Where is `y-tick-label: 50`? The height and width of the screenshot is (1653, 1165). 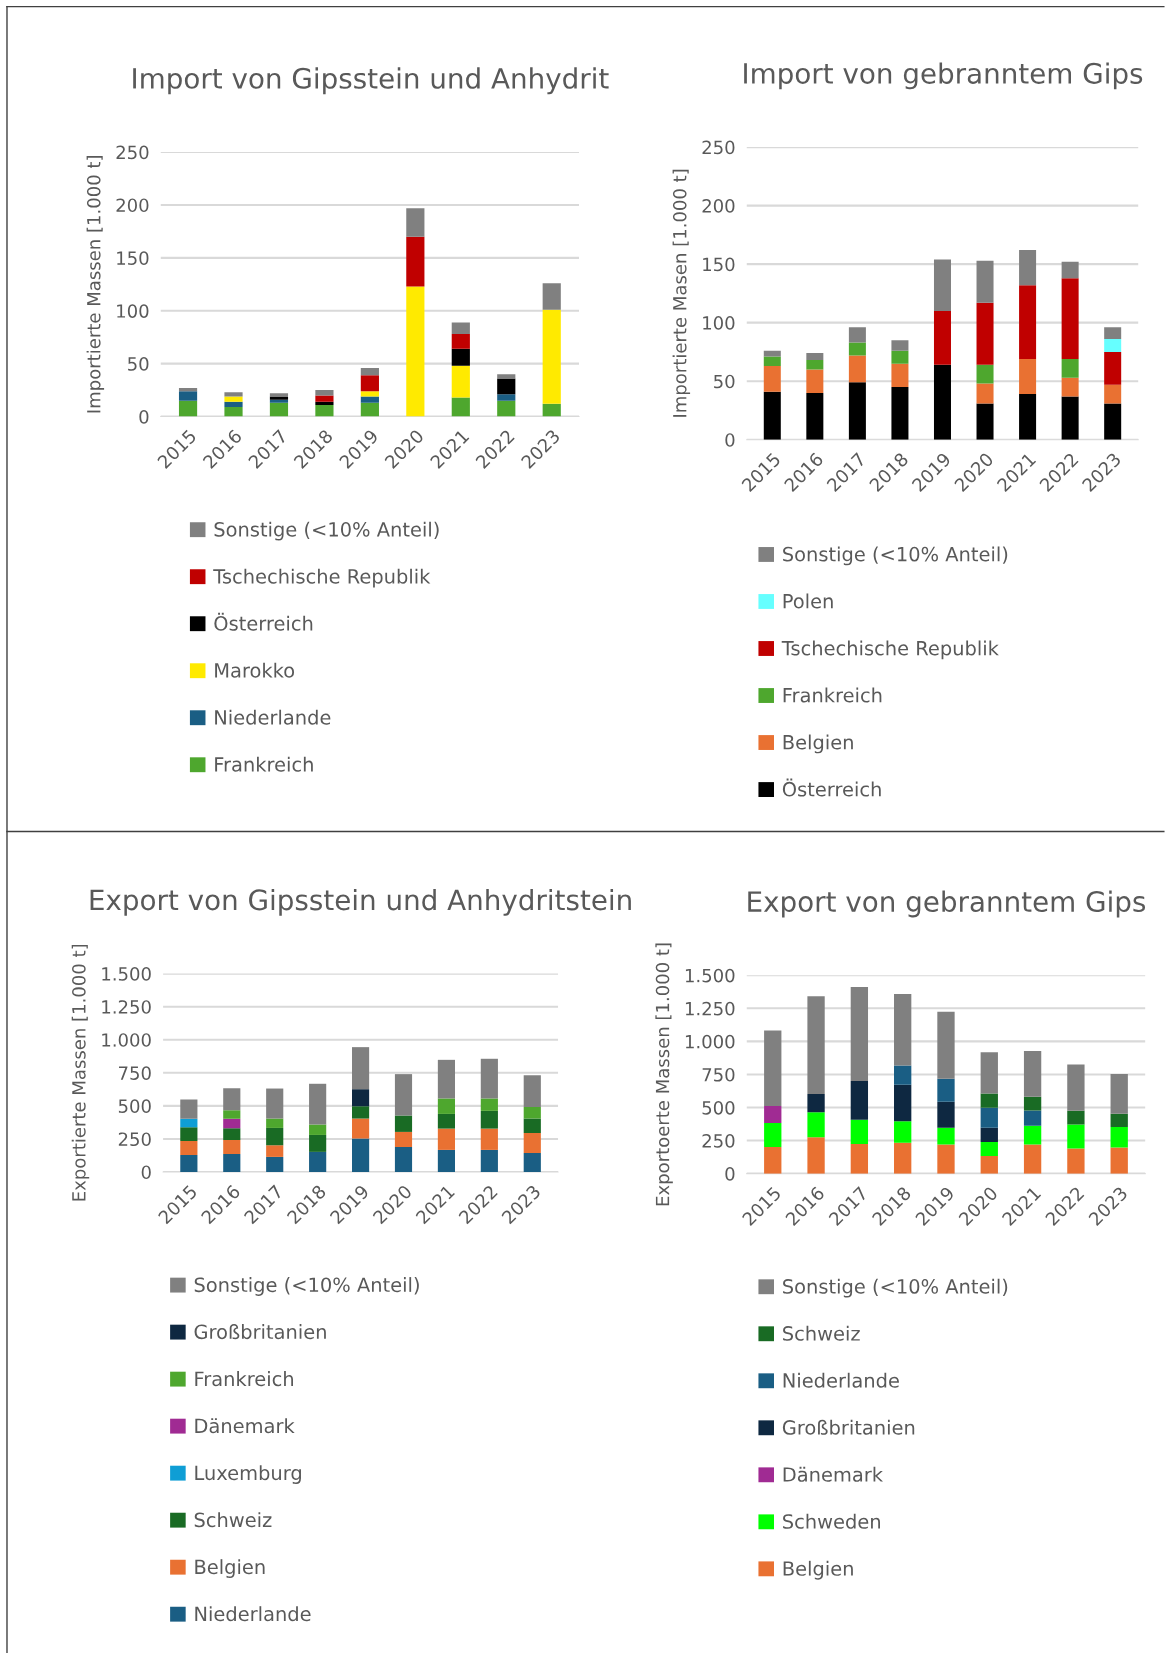
y-tick-label: 50 is located at coordinates (138, 364).